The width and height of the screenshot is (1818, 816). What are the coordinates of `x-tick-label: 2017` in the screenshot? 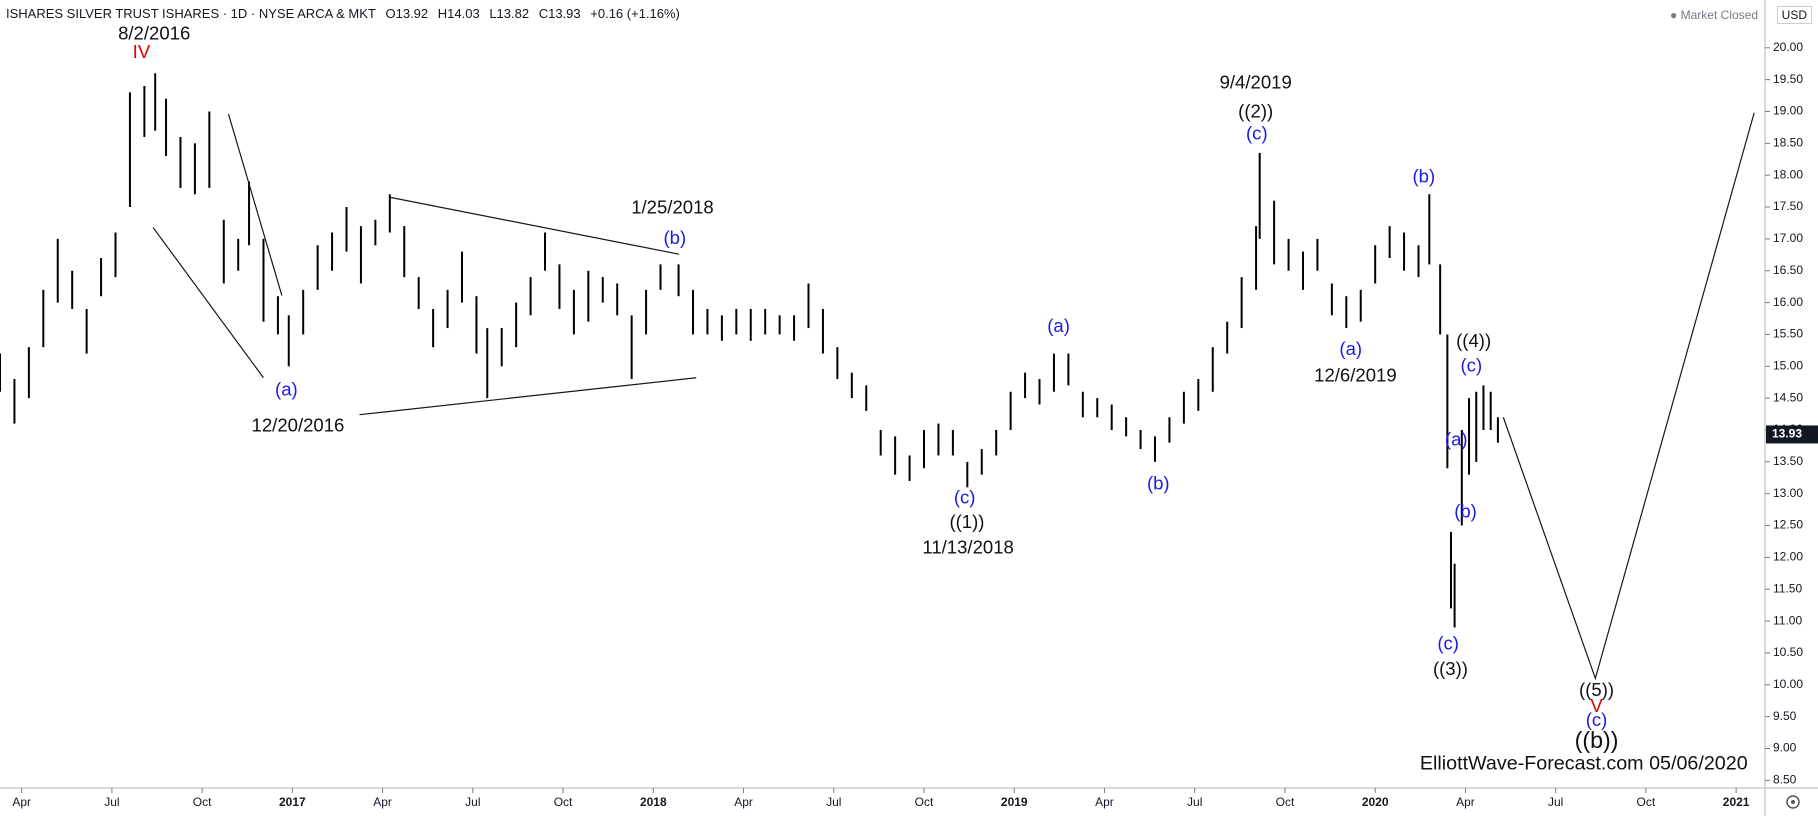 It's located at (292, 802).